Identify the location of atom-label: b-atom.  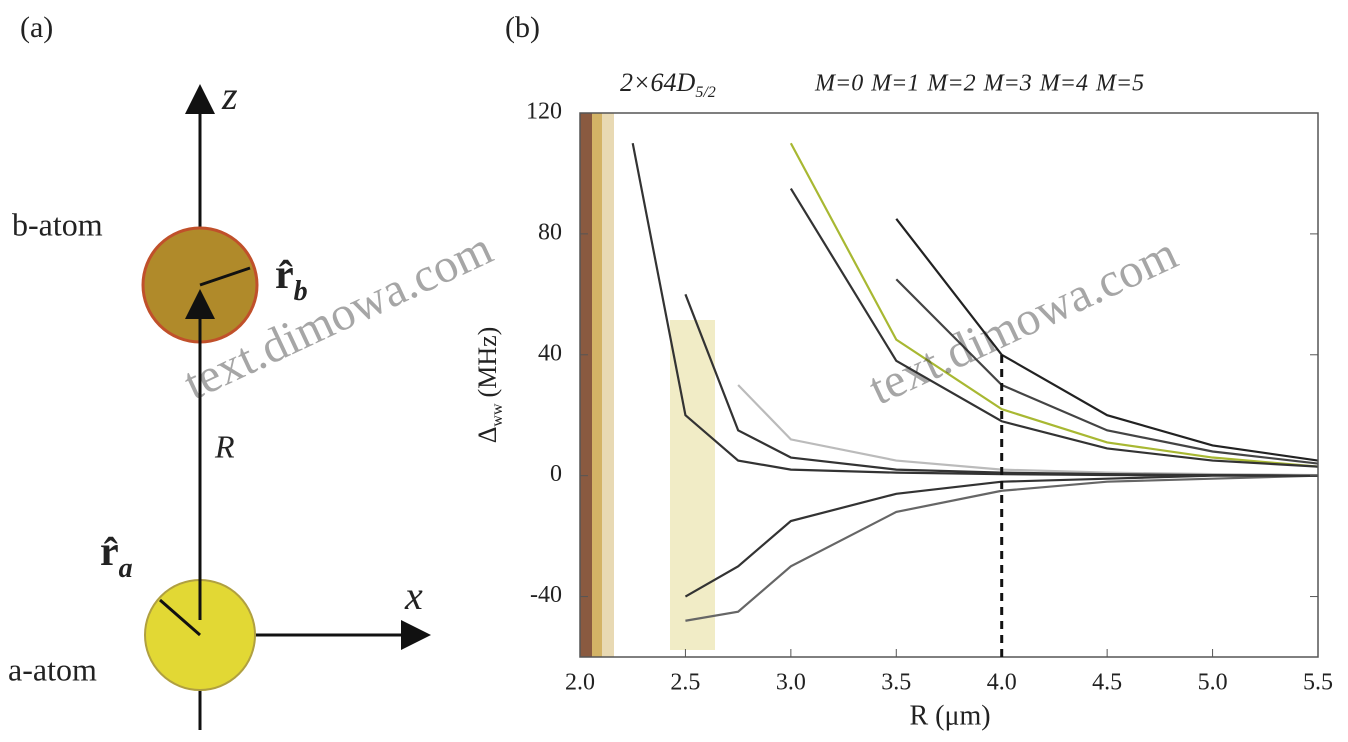
(57, 224).